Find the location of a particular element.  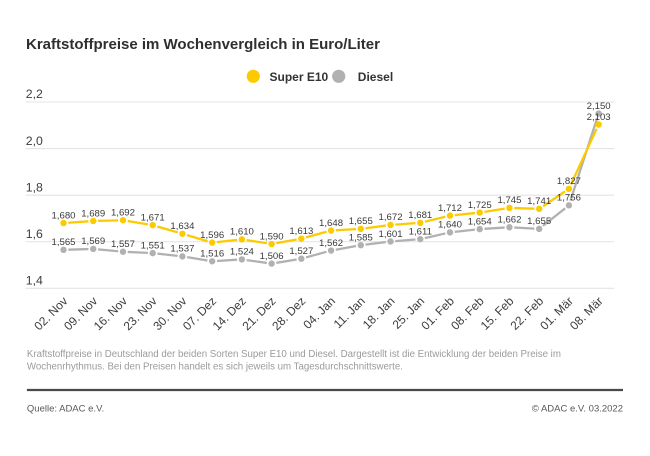

svg-text: 1,537 is located at coordinates (182, 249).